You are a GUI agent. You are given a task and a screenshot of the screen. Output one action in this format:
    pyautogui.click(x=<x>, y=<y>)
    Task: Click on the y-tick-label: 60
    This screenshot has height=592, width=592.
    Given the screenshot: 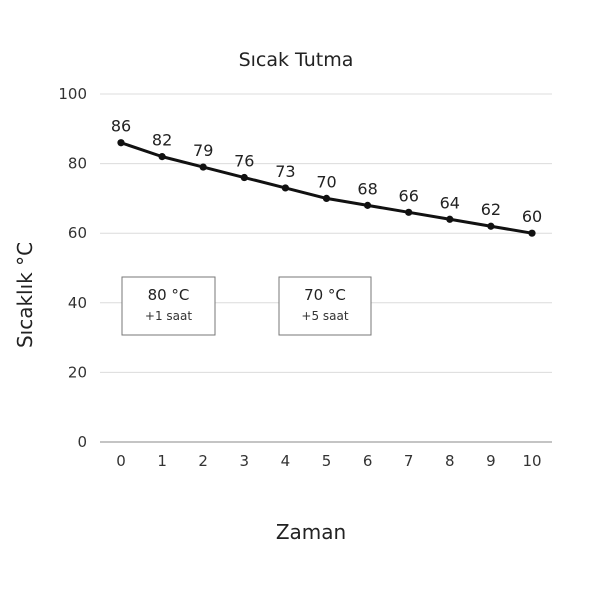 What is the action you would take?
    pyautogui.click(x=77, y=233)
    